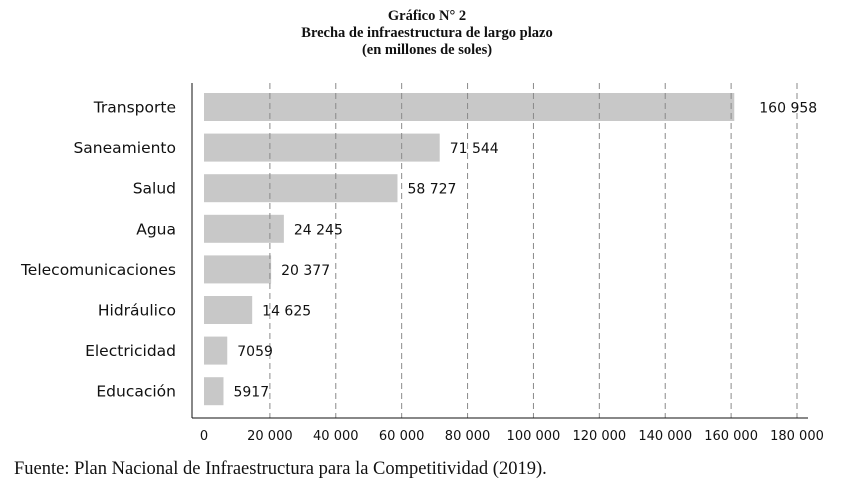  I want to click on value-label: 71 544, so click(474, 149).